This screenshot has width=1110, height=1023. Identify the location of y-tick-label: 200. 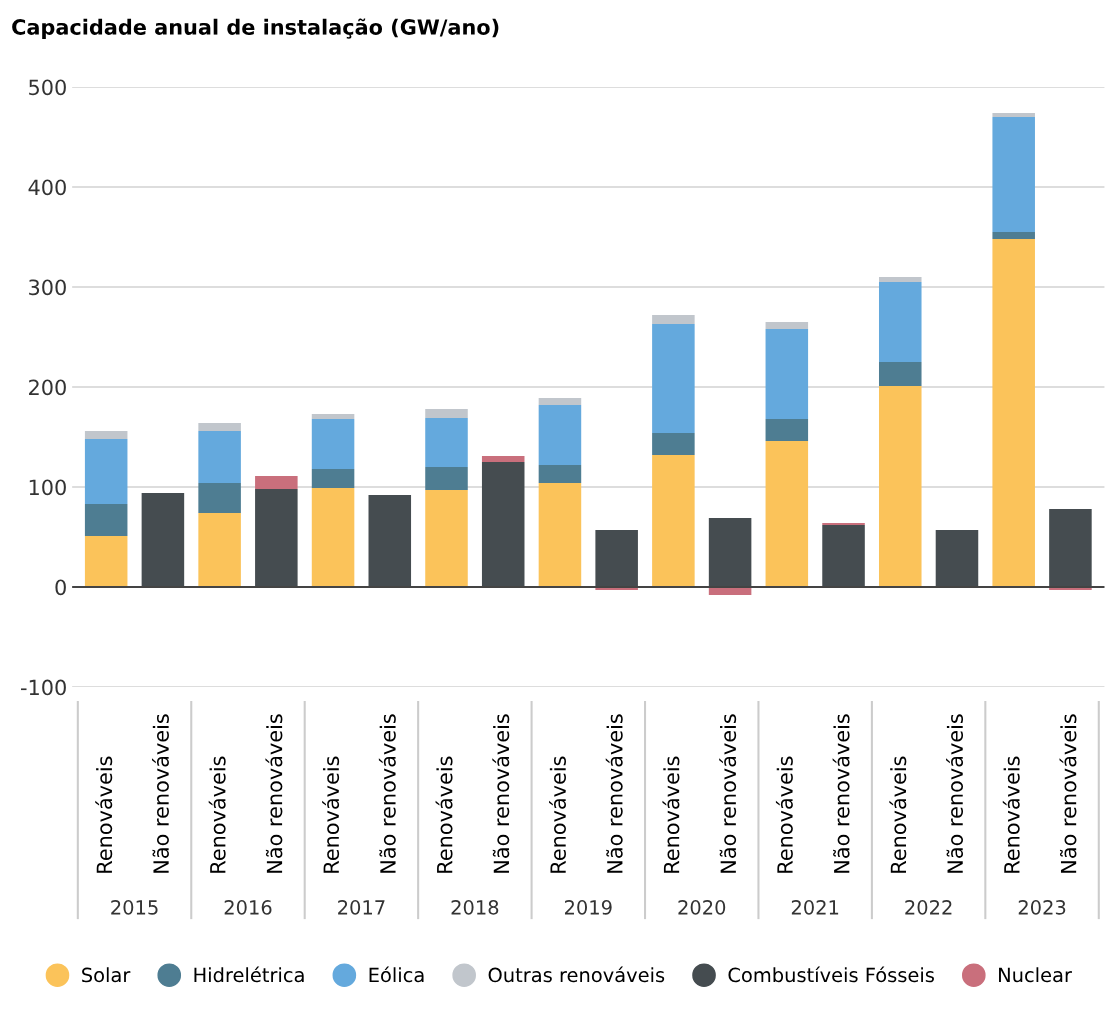
(47, 387).